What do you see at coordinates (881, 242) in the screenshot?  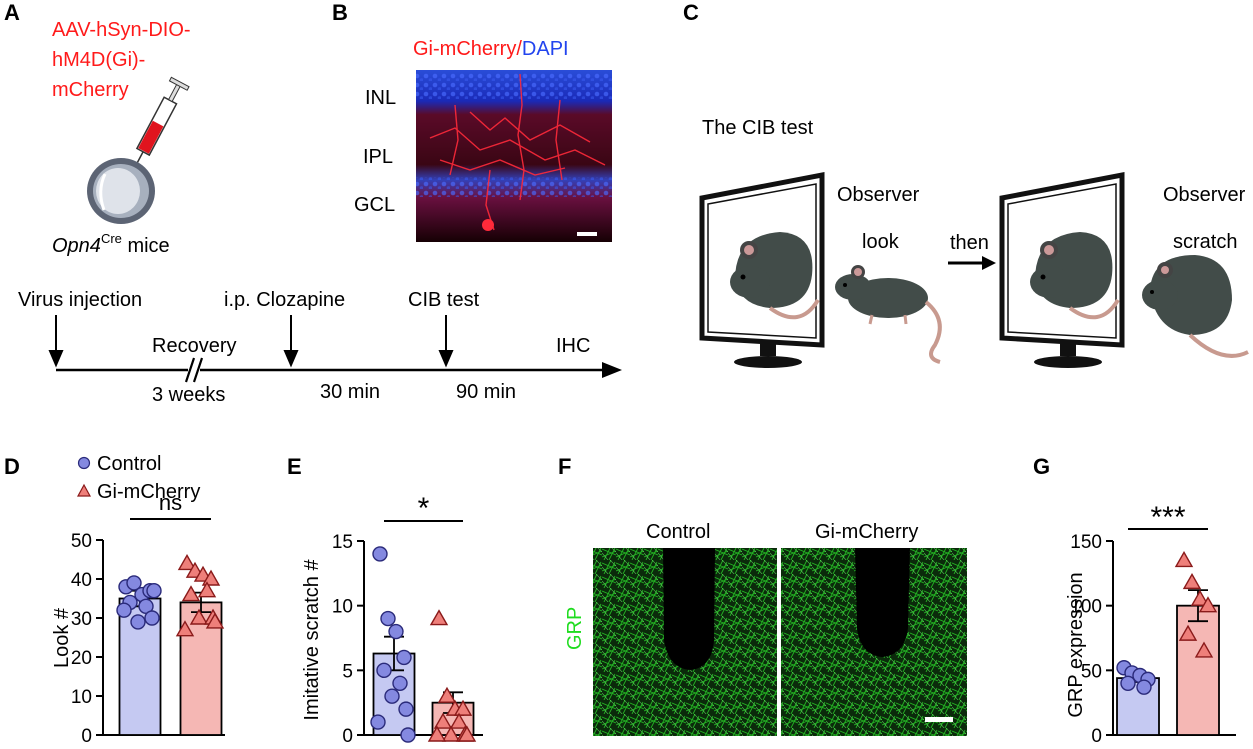 I see `look-label: look` at bounding box center [881, 242].